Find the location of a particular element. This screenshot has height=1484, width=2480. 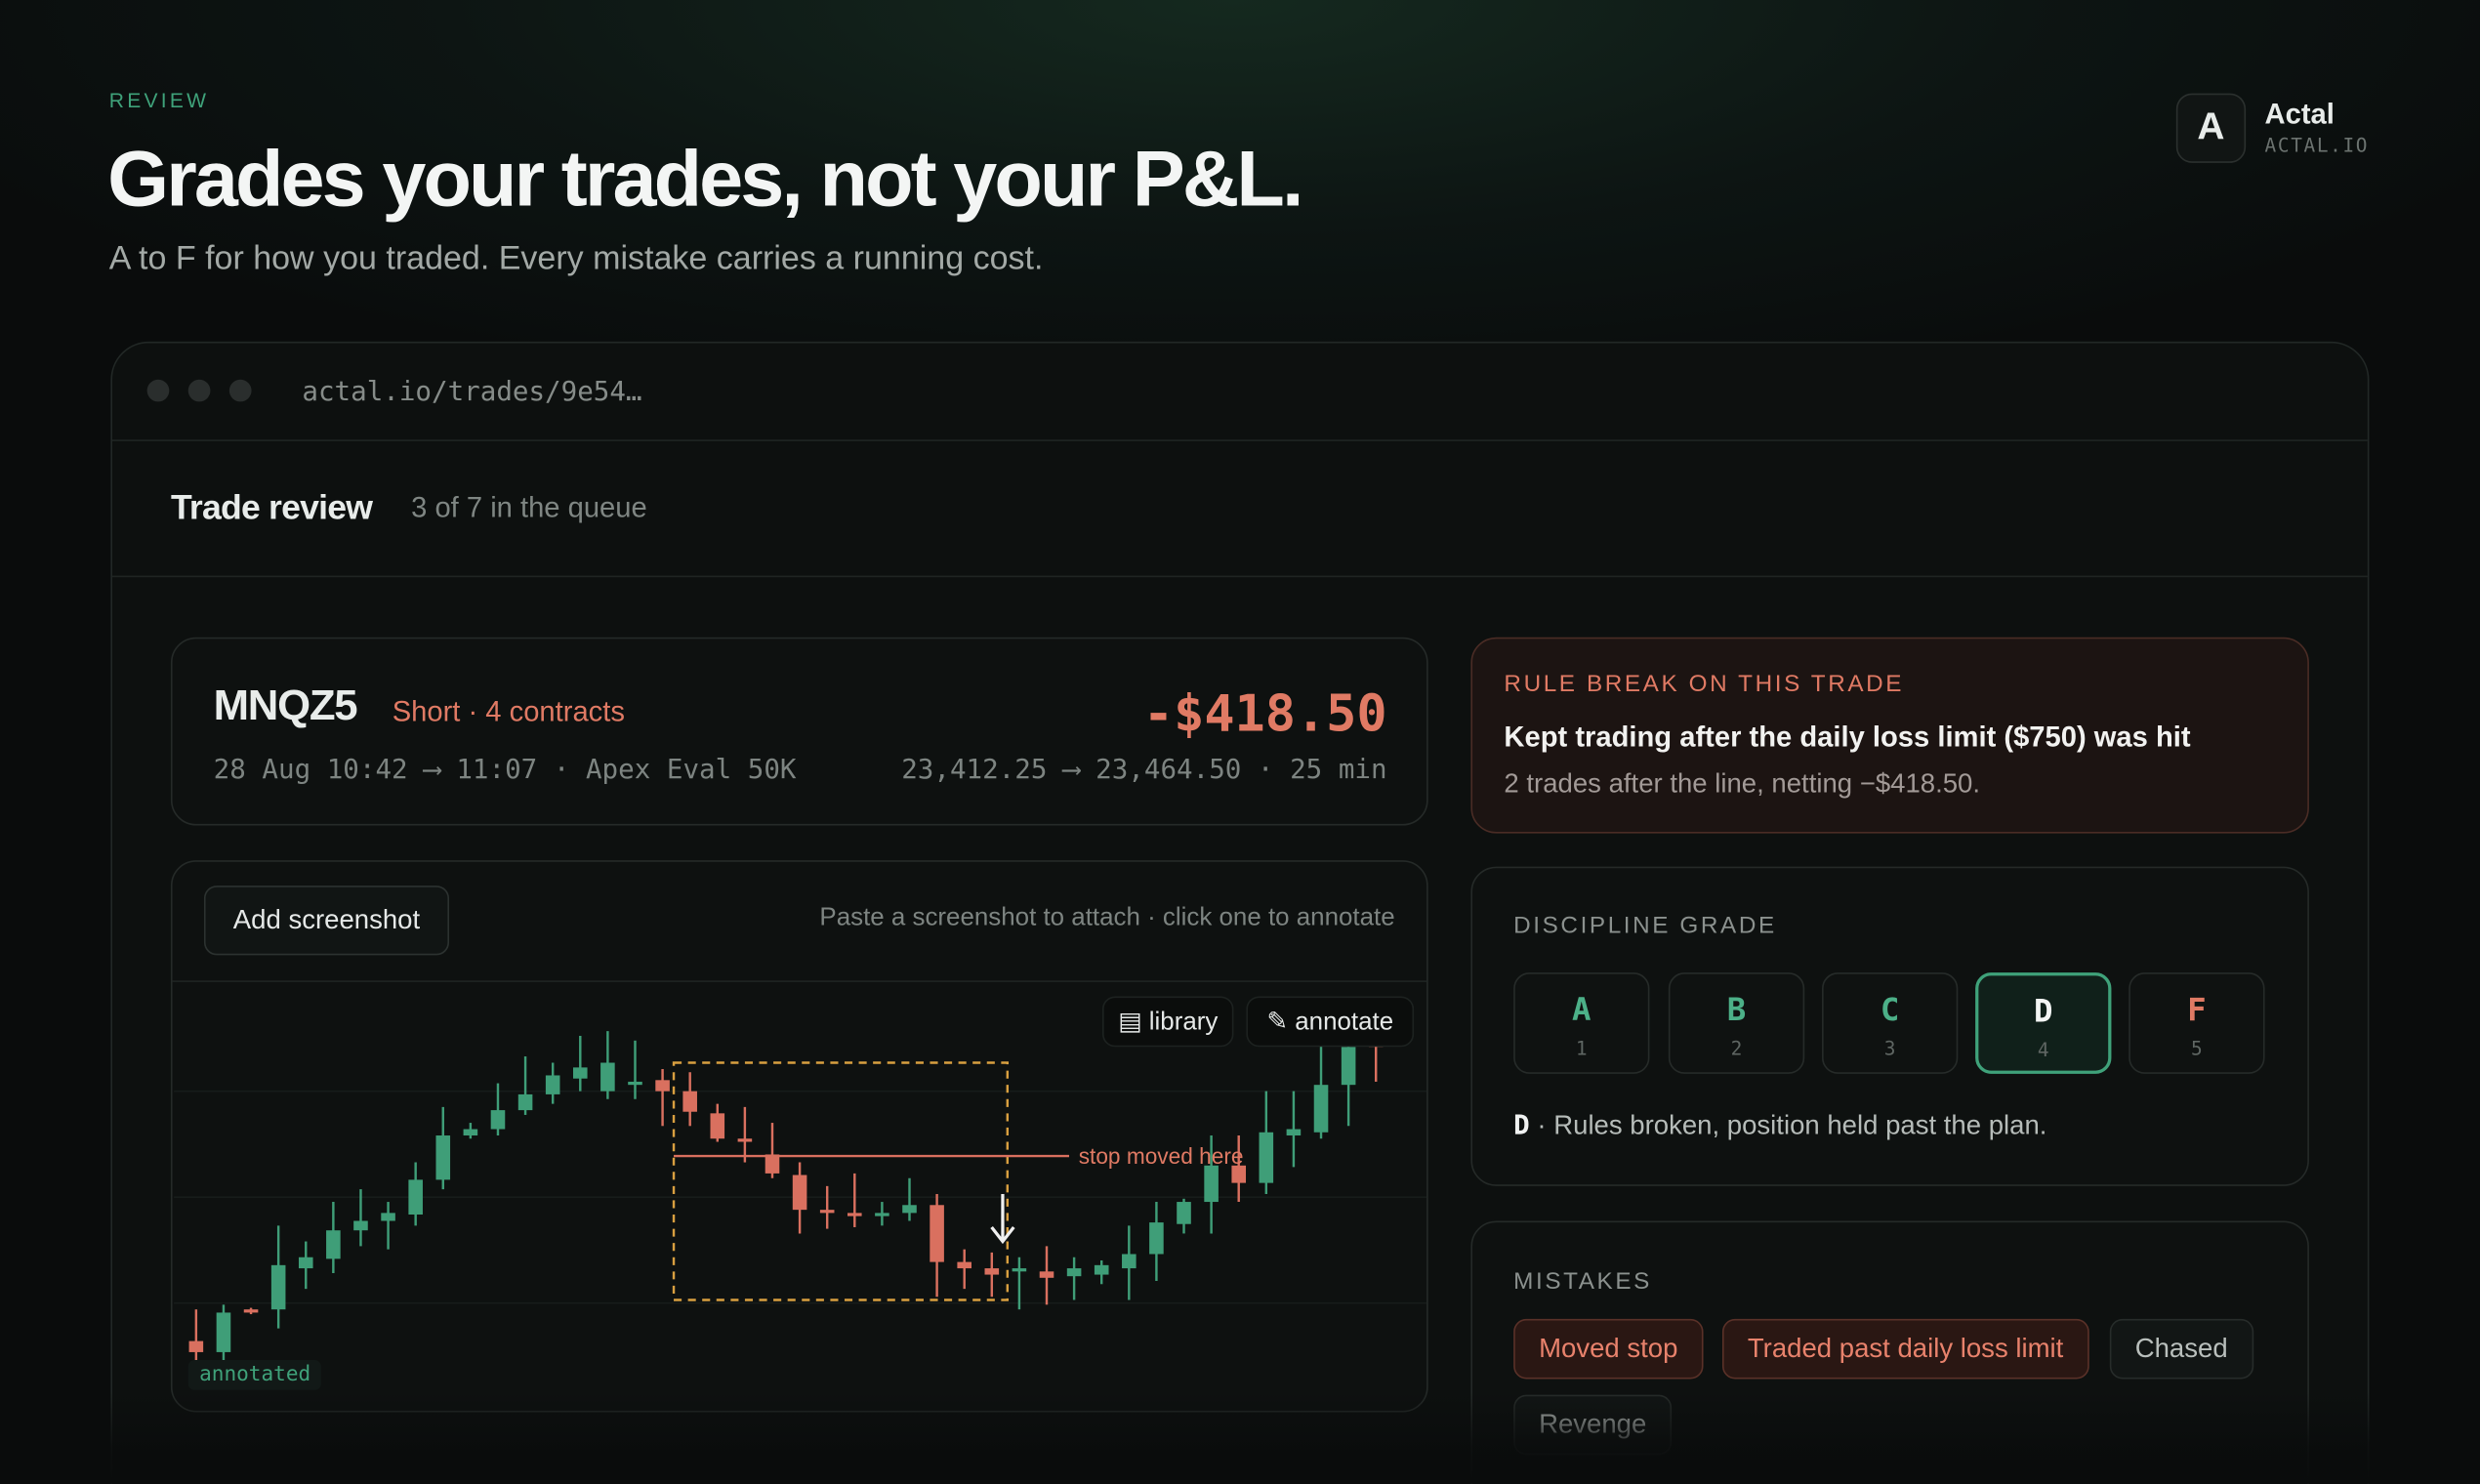

add-screenshot-button: Add screenshot is located at coordinates (326, 921).